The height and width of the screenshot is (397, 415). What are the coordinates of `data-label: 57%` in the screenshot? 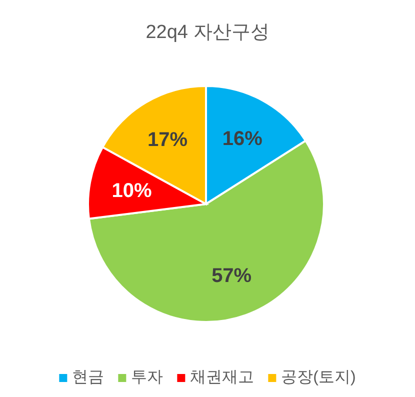 It's located at (232, 276).